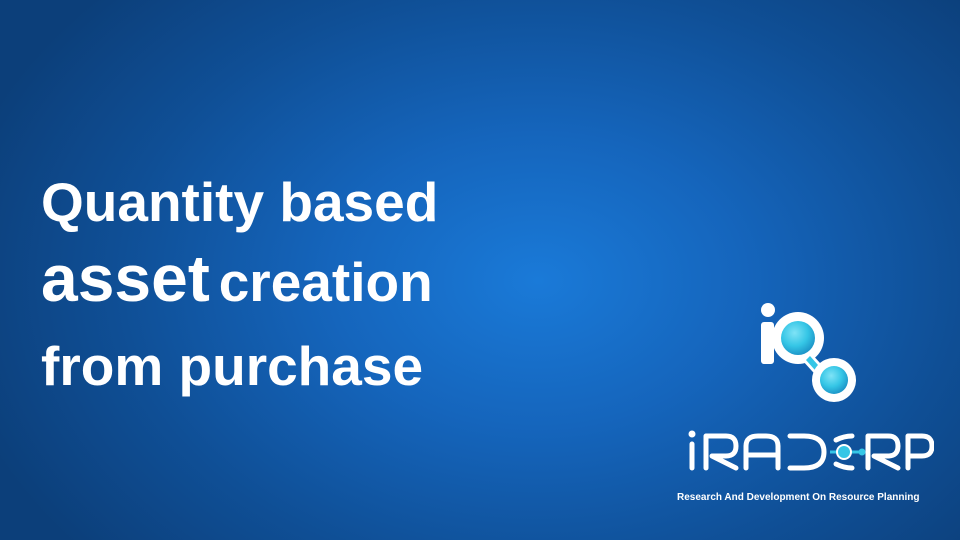 The image size is (960, 540). I want to click on logo-i-stem, so click(767, 343).